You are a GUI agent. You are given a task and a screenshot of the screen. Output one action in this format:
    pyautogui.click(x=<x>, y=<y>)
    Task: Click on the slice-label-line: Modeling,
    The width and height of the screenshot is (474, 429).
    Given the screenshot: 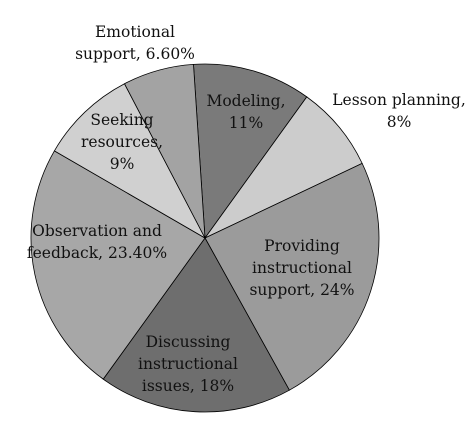 What is the action you would take?
    pyautogui.click(x=245, y=101)
    